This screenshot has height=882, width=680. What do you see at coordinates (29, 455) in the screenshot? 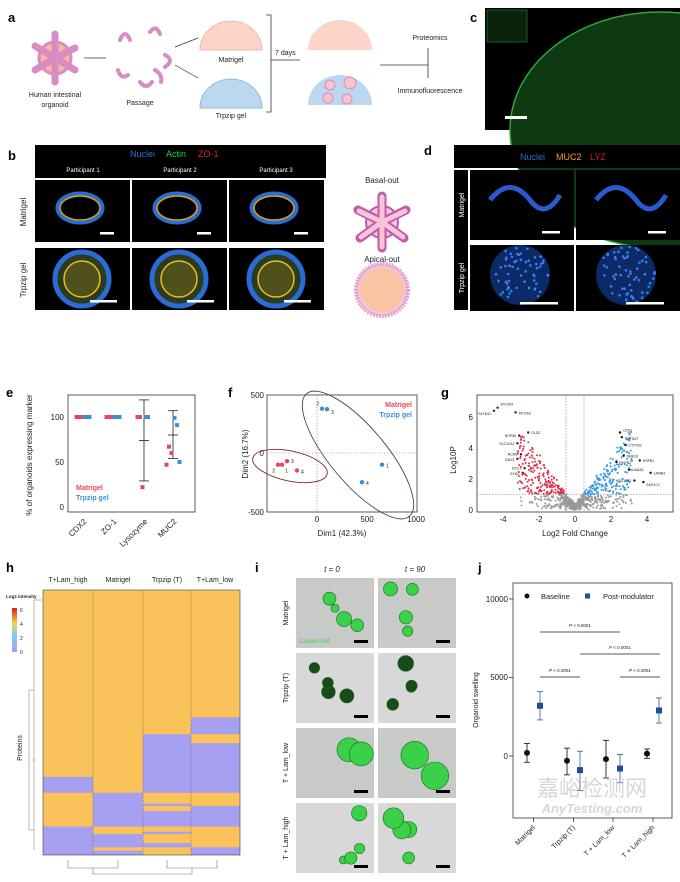
I see `y-axis-label: % of organoids expressing marker` at bounding box center [29, 455].